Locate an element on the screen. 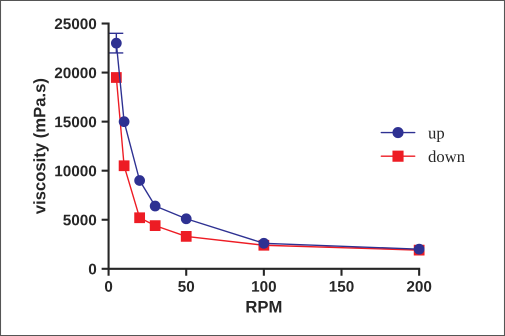 The image size is (505, 336). y-axis-title: viscosity (mPa.s) is located at coordinates (41, 146).